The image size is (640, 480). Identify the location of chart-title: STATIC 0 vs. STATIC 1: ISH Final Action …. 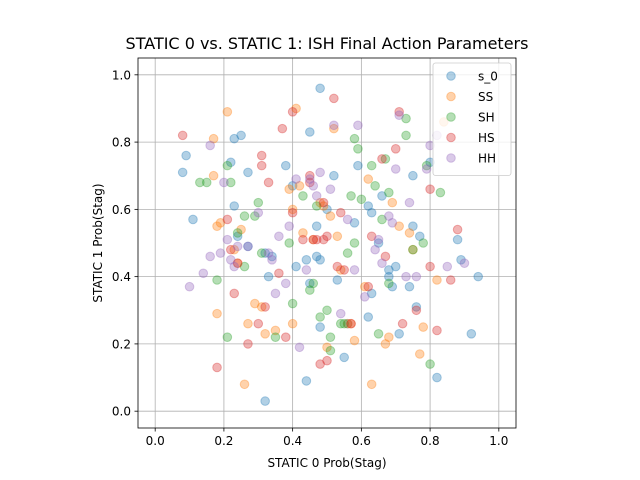
(327, 43).